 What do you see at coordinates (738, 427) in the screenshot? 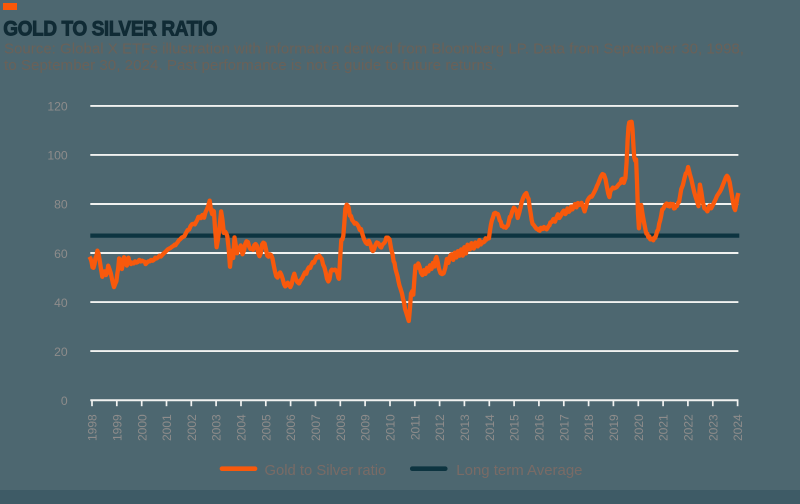
I see `svg-text: 2024` at bounding box center [738, 427].